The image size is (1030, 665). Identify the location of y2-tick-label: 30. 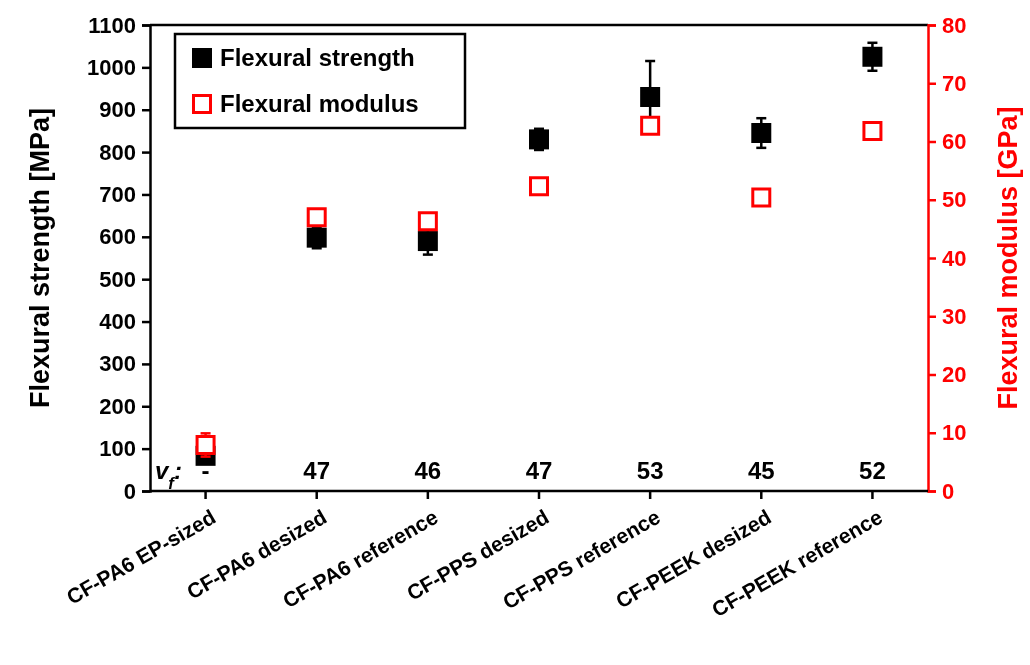
(954, 316).